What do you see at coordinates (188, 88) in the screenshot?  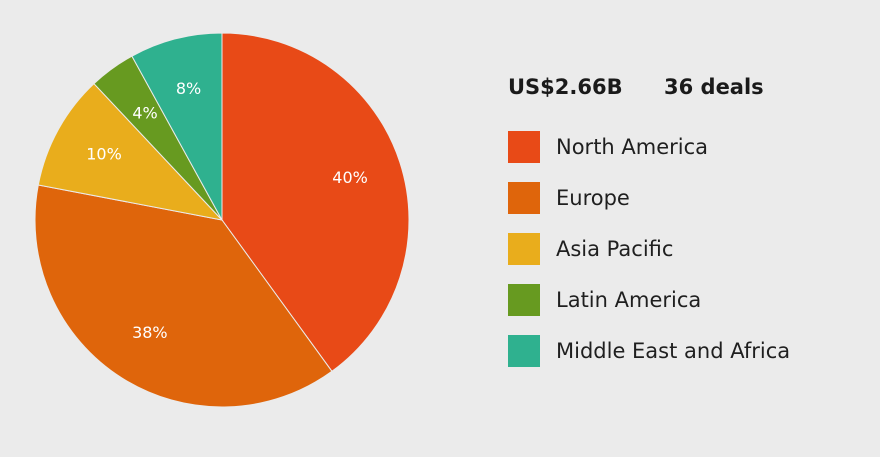 I see `slice-label: 8%` at bounding box center [188, 88].